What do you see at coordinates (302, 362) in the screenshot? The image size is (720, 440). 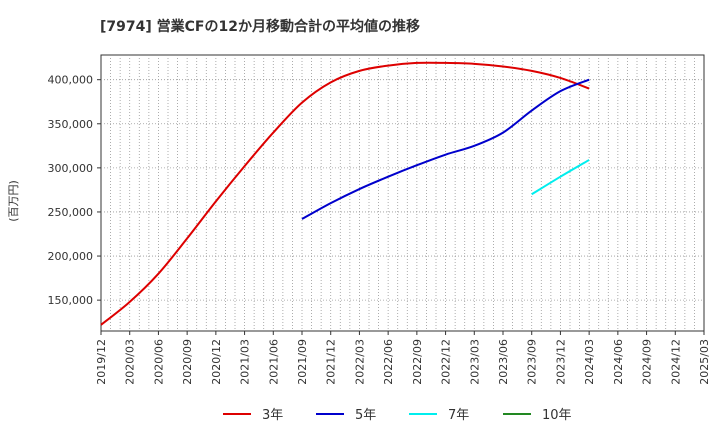 I see `x-tick-label: 2021/09` at bounding box center [302, 362].